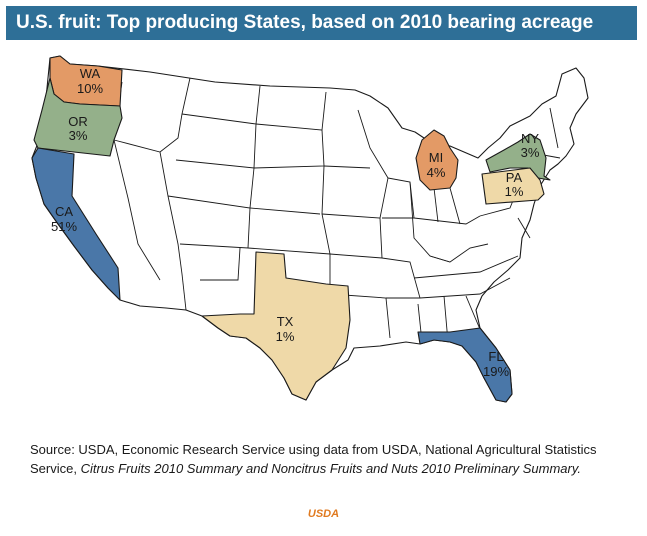 This screenshot has width=647, height=536. I want to click on state-ny, so click(518, 157).